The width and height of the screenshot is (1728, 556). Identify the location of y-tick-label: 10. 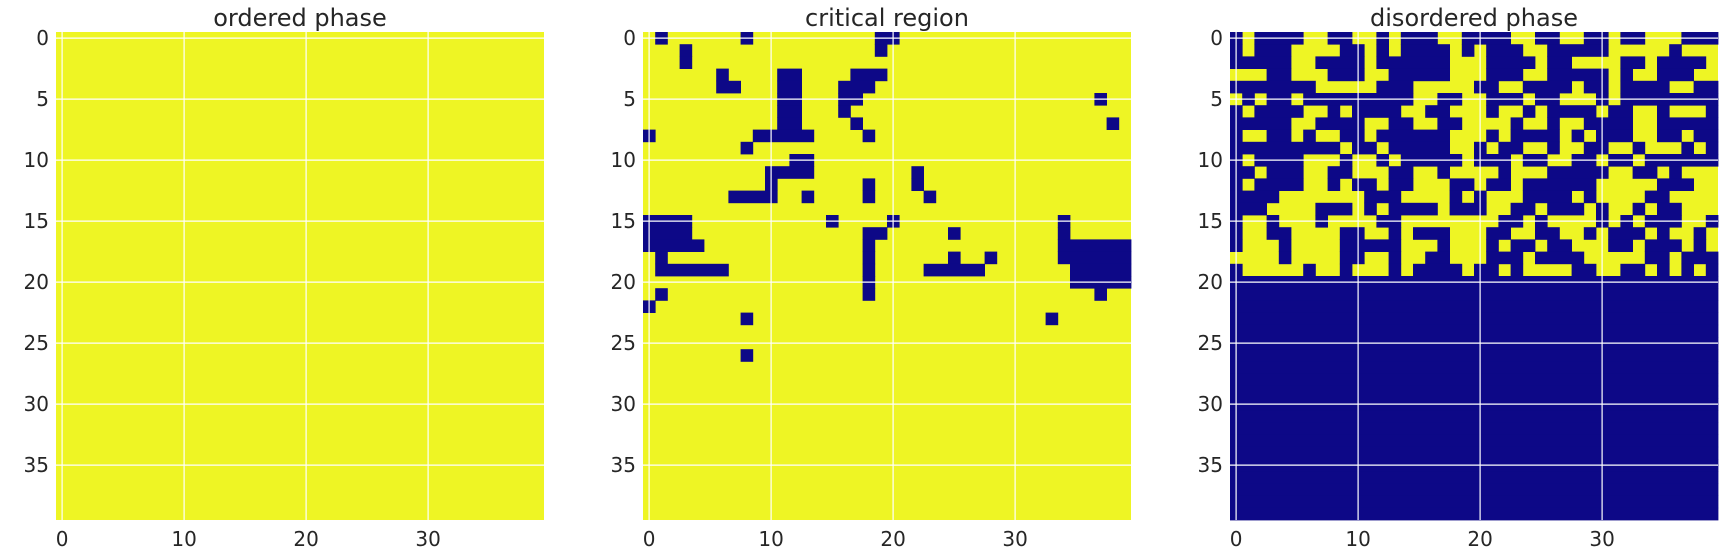
(36, 160).